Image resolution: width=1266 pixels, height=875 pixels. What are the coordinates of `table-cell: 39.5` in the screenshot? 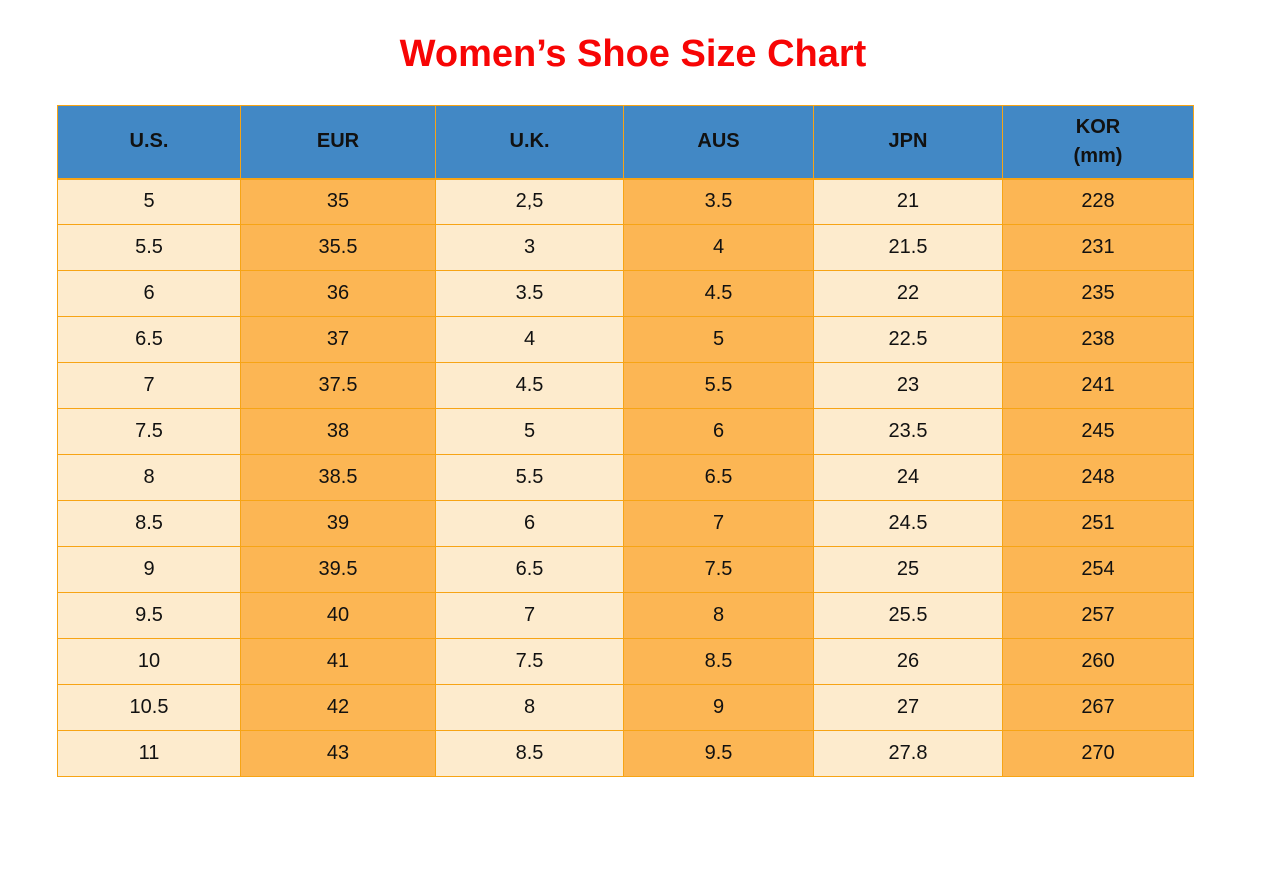 It's located at (338, 569).